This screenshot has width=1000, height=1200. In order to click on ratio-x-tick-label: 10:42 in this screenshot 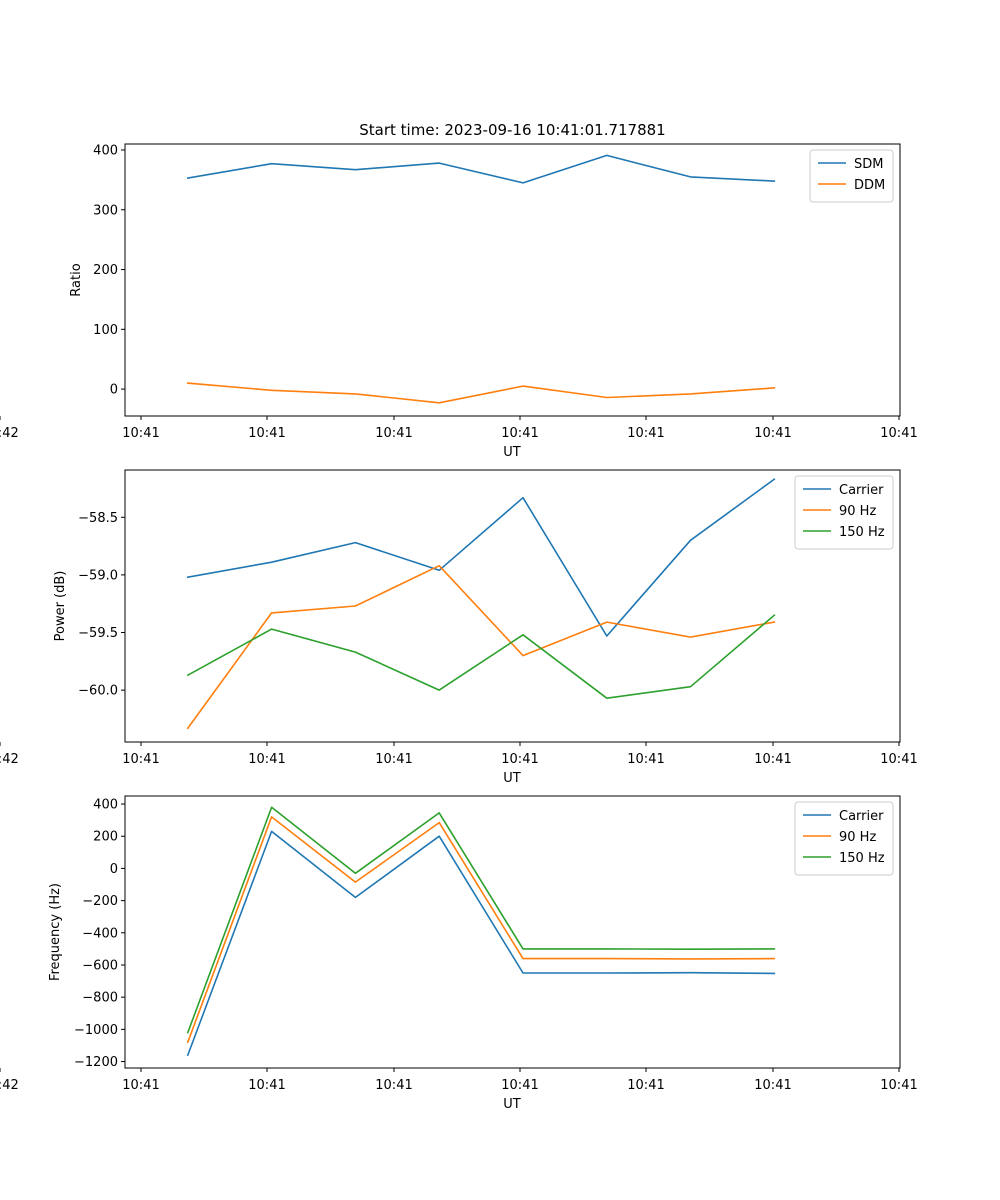, I will do `click(9, 433)`.